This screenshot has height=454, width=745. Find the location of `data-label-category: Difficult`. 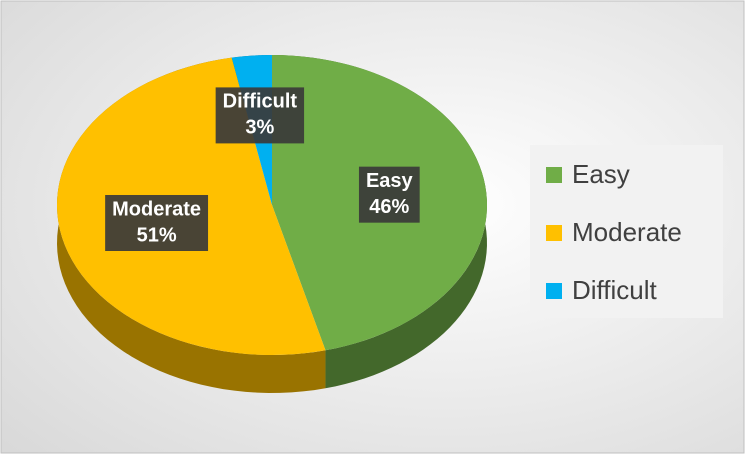

data-label-category: Difficult is located at coordinates (260, 102).